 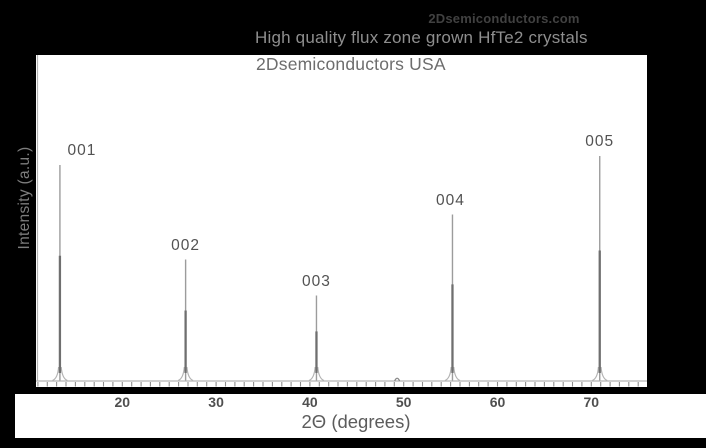 I want to click on x-tick-label: 70, so click(x=591, y=402).